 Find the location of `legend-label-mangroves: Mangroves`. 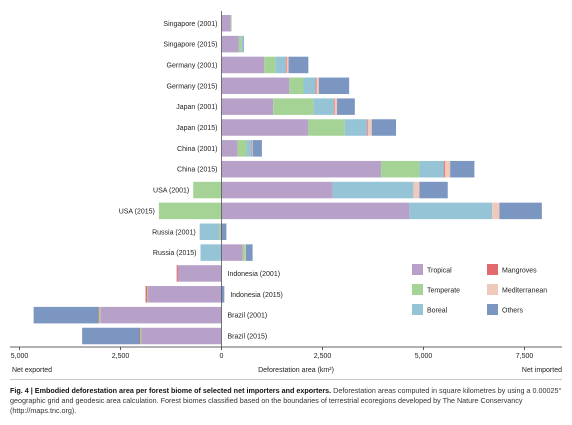

legend-label-mangroves: Mangroves is located at coordinates (519, 271).